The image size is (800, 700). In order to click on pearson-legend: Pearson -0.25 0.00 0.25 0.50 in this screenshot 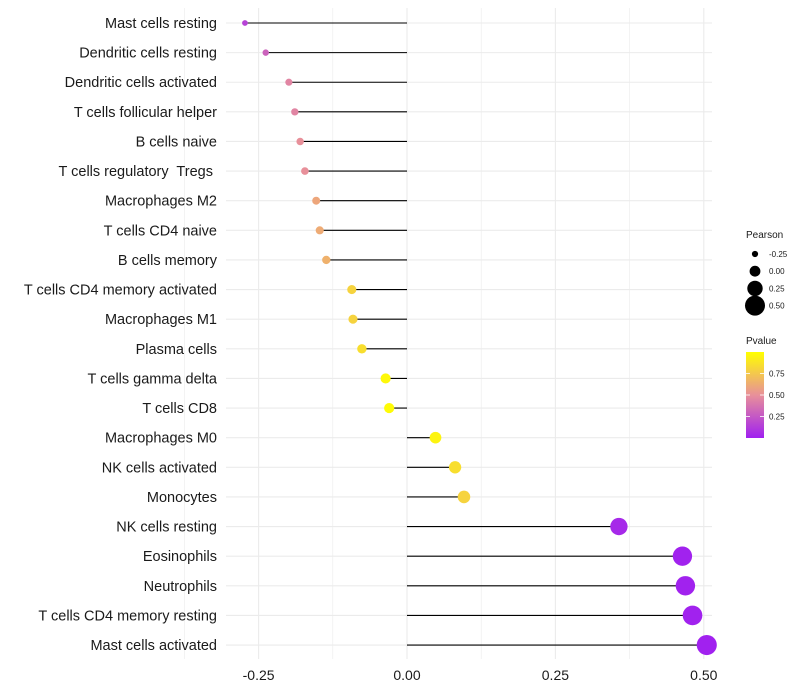, I will do `click(766, 273)`.